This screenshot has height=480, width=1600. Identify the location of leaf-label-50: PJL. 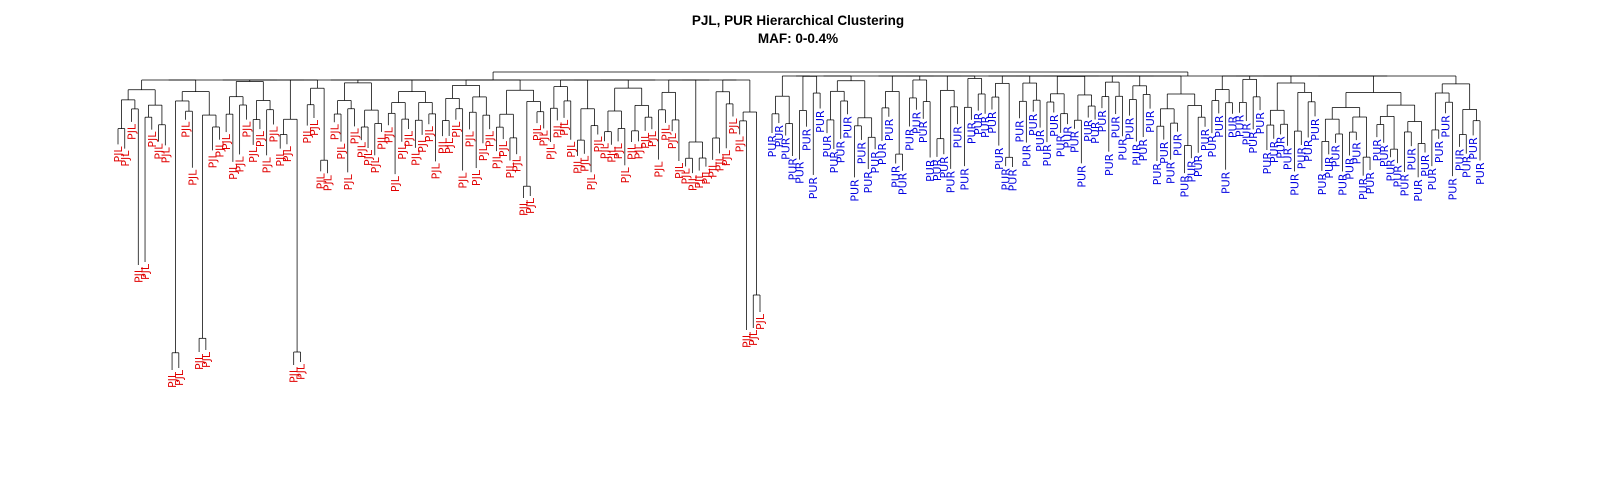
(456, 129).